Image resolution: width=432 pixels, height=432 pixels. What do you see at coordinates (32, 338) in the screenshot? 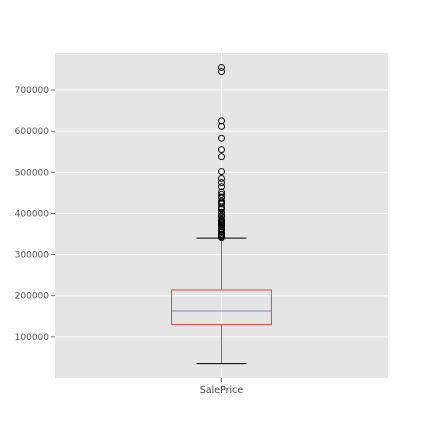
I see `y-tick-label: 100000` at bounding box center [32, 338].